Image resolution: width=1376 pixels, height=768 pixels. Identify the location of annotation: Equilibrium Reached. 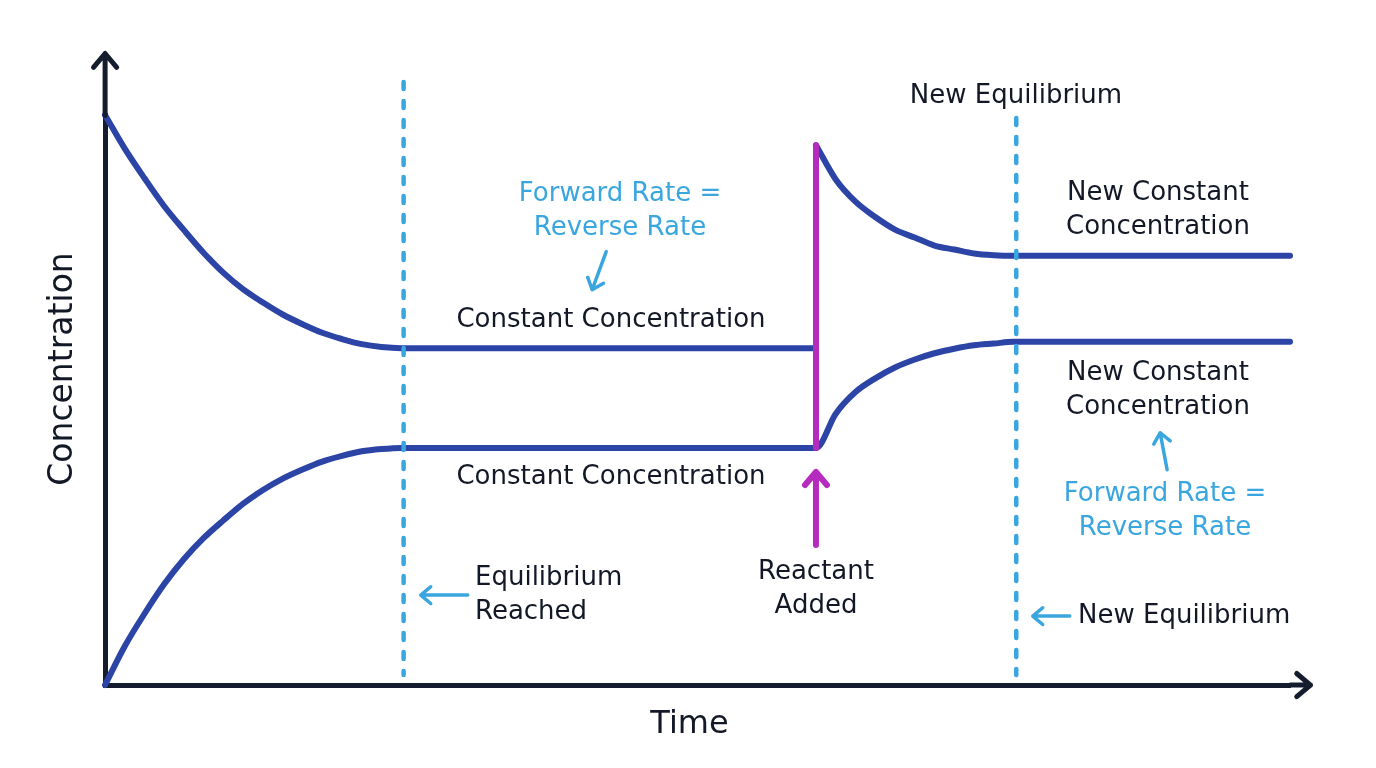
(549, 592).